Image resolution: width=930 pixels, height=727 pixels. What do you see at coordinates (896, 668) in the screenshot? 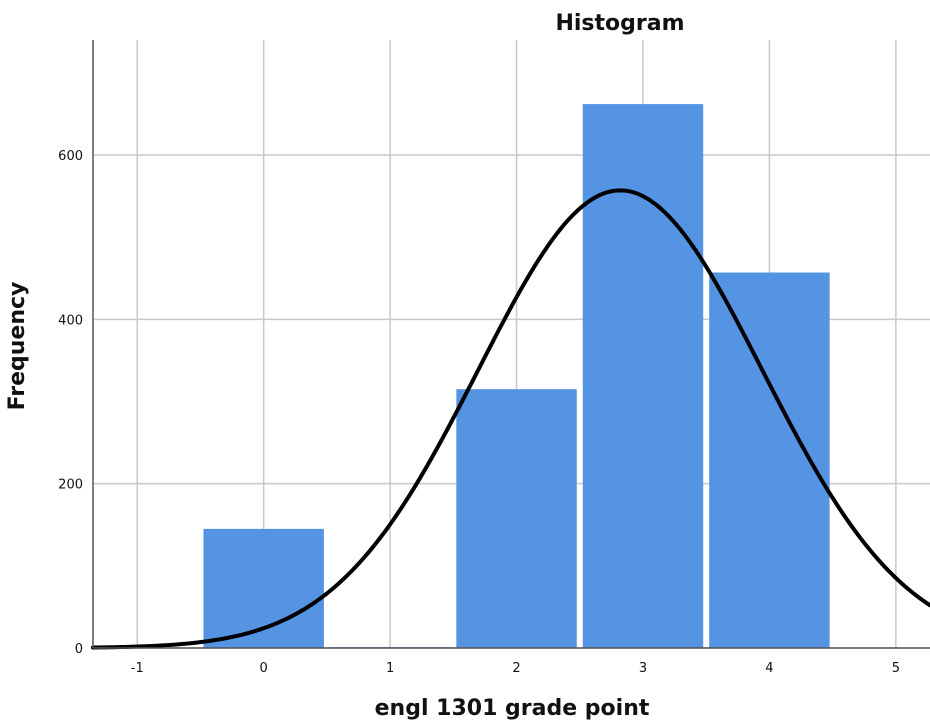
I see `x-tick-label: 5` at bounding box center [896, 668].